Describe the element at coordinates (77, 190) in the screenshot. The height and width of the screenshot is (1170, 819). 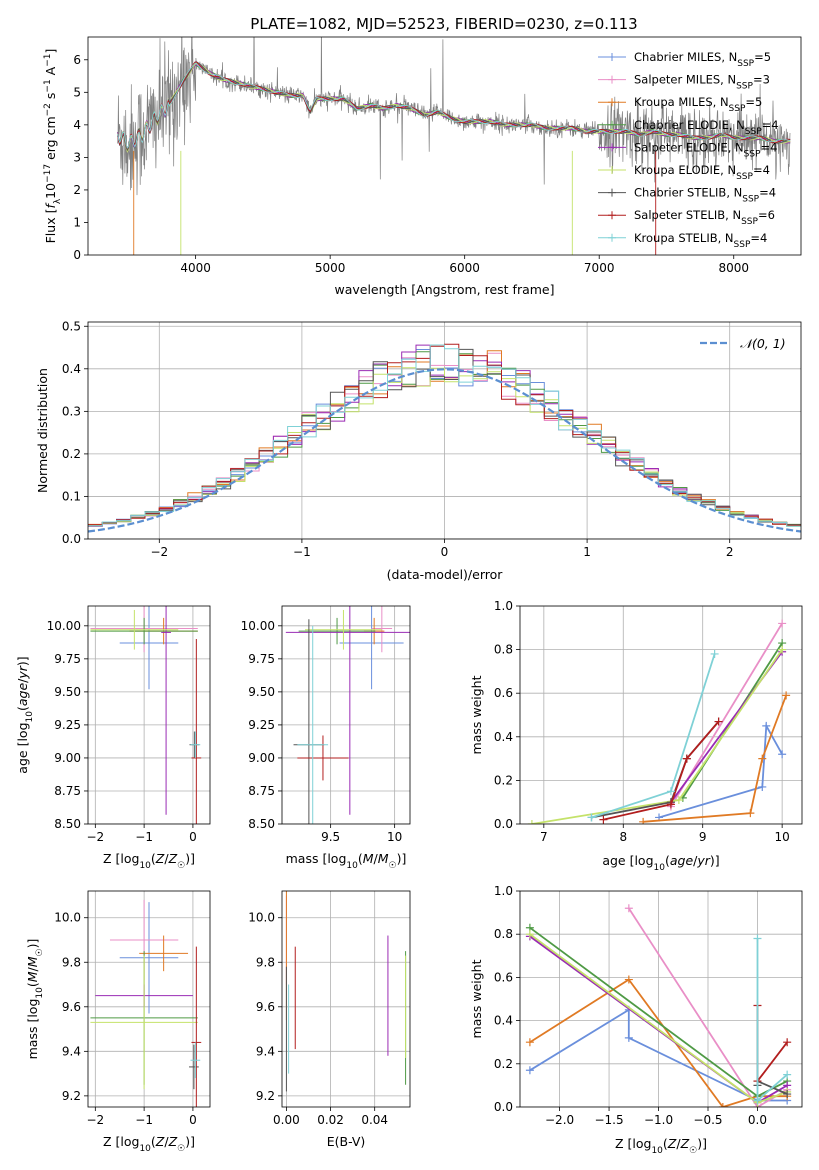
I see `y-tick-label: 2` at that location.